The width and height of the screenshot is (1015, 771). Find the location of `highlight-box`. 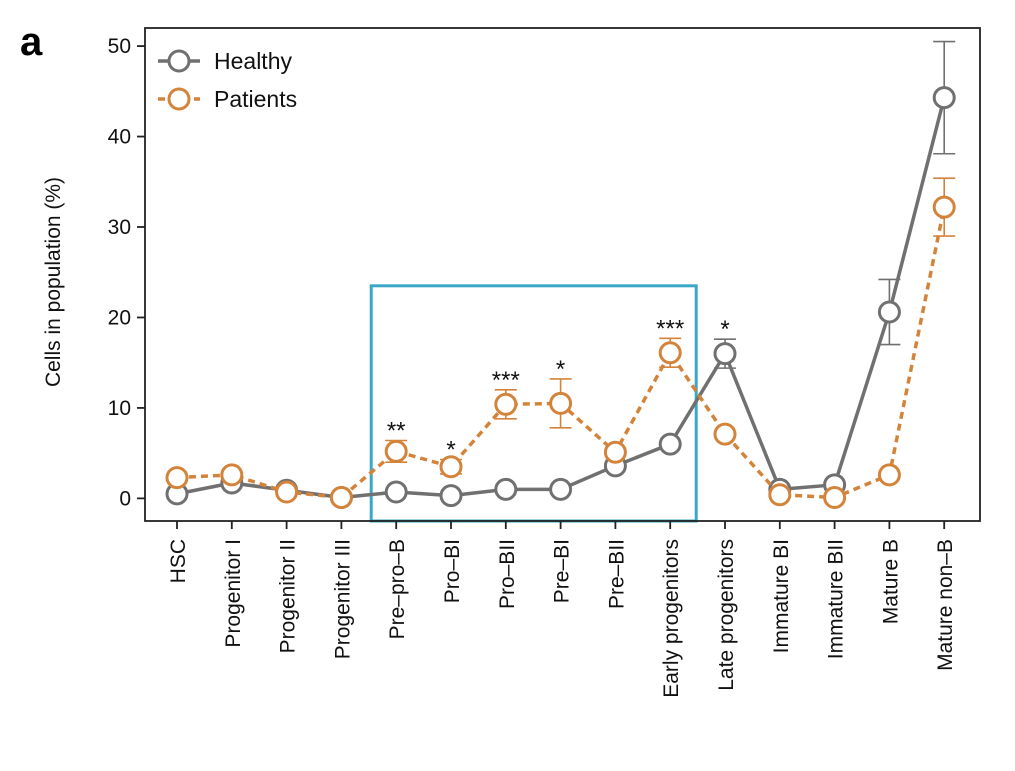

highlight-box is located at coordinates (533, 403).